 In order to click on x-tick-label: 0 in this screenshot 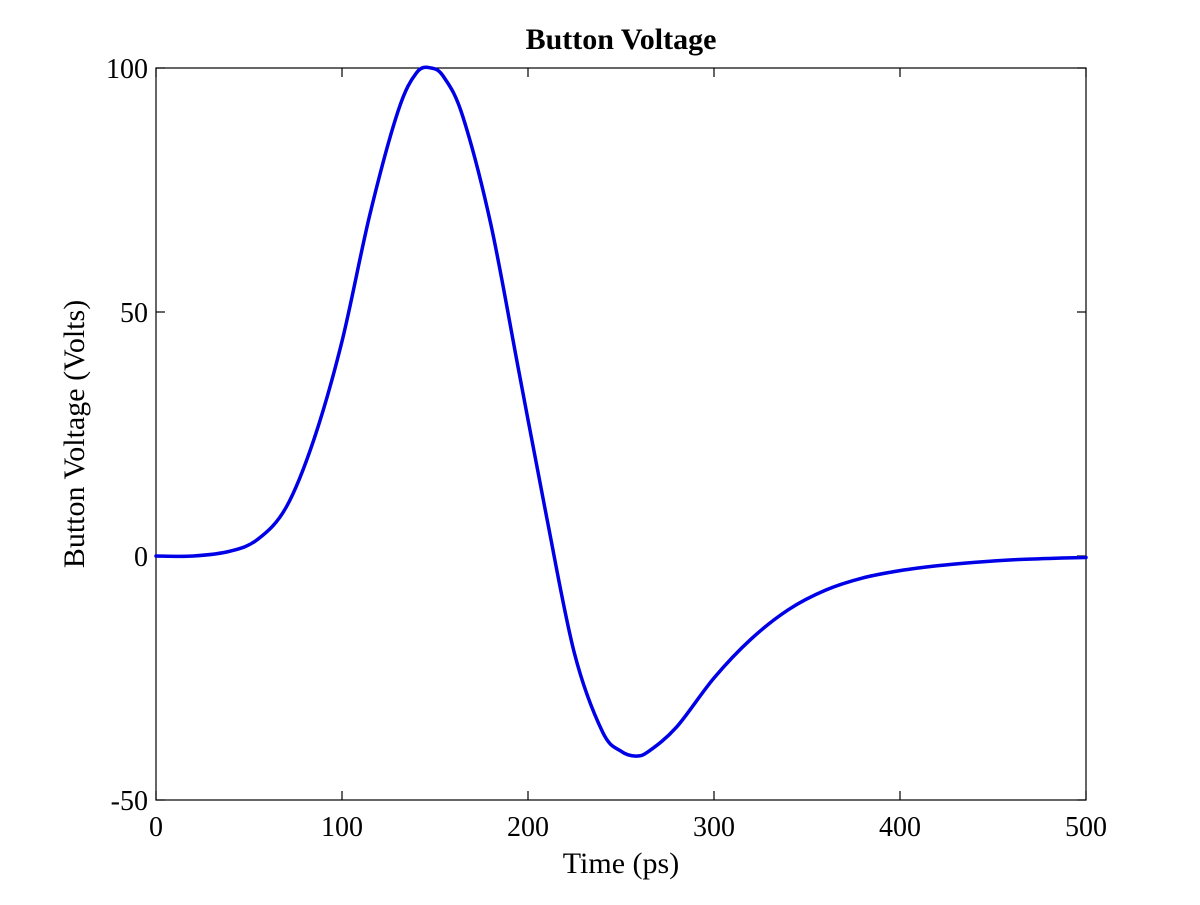, I will do `click(156, 827)`.